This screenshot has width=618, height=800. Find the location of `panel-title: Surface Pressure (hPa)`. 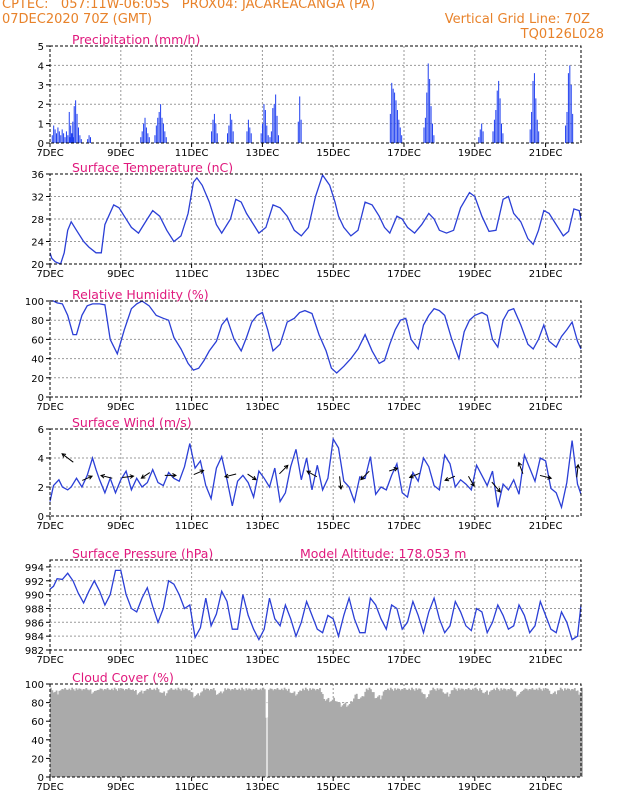

panel-title: Surface Pressure (hPa) is located at coordinates (142, 553).